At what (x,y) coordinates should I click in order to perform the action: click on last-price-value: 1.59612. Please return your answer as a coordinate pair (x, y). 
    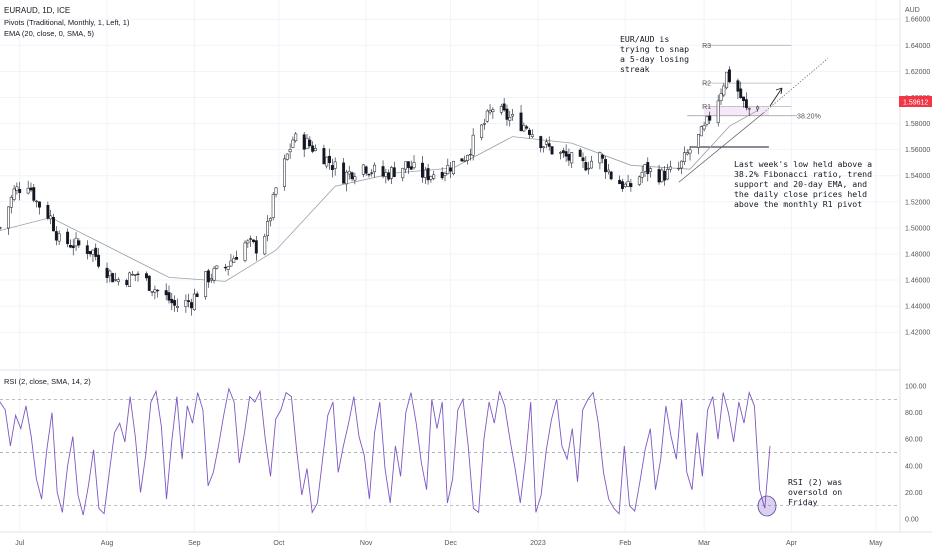
    Looking at the image, I should click on (915, 103).